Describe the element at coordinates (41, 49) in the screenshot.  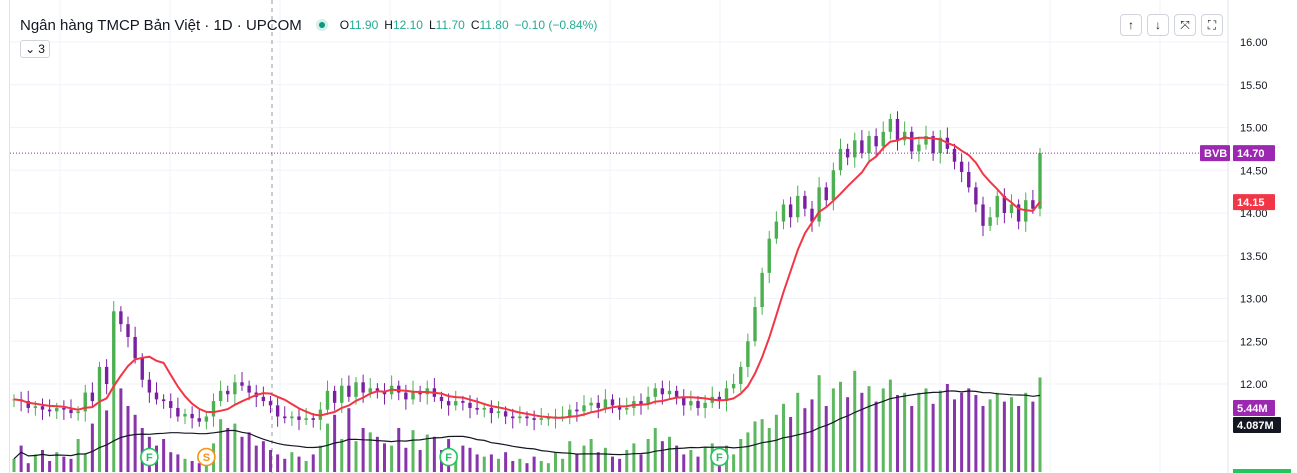
I see `indicator-count: 3` at that location.